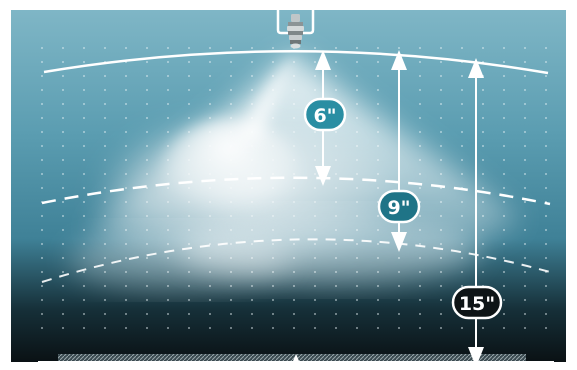  I want to click on badge-9-inch: 9", so click(399, 206).